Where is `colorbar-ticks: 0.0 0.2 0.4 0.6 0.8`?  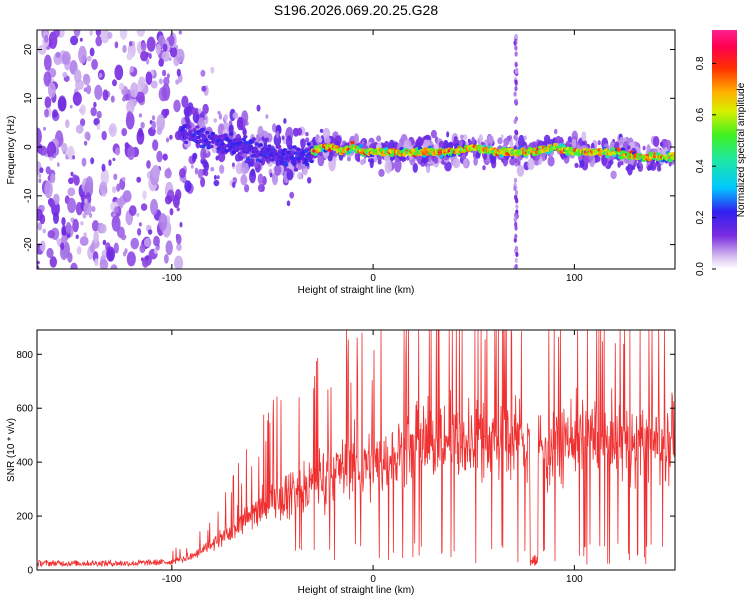
colorbar-ticks: 0.0 0.2 0.4 0.6 0.8 is located at coordinates (705, 166).